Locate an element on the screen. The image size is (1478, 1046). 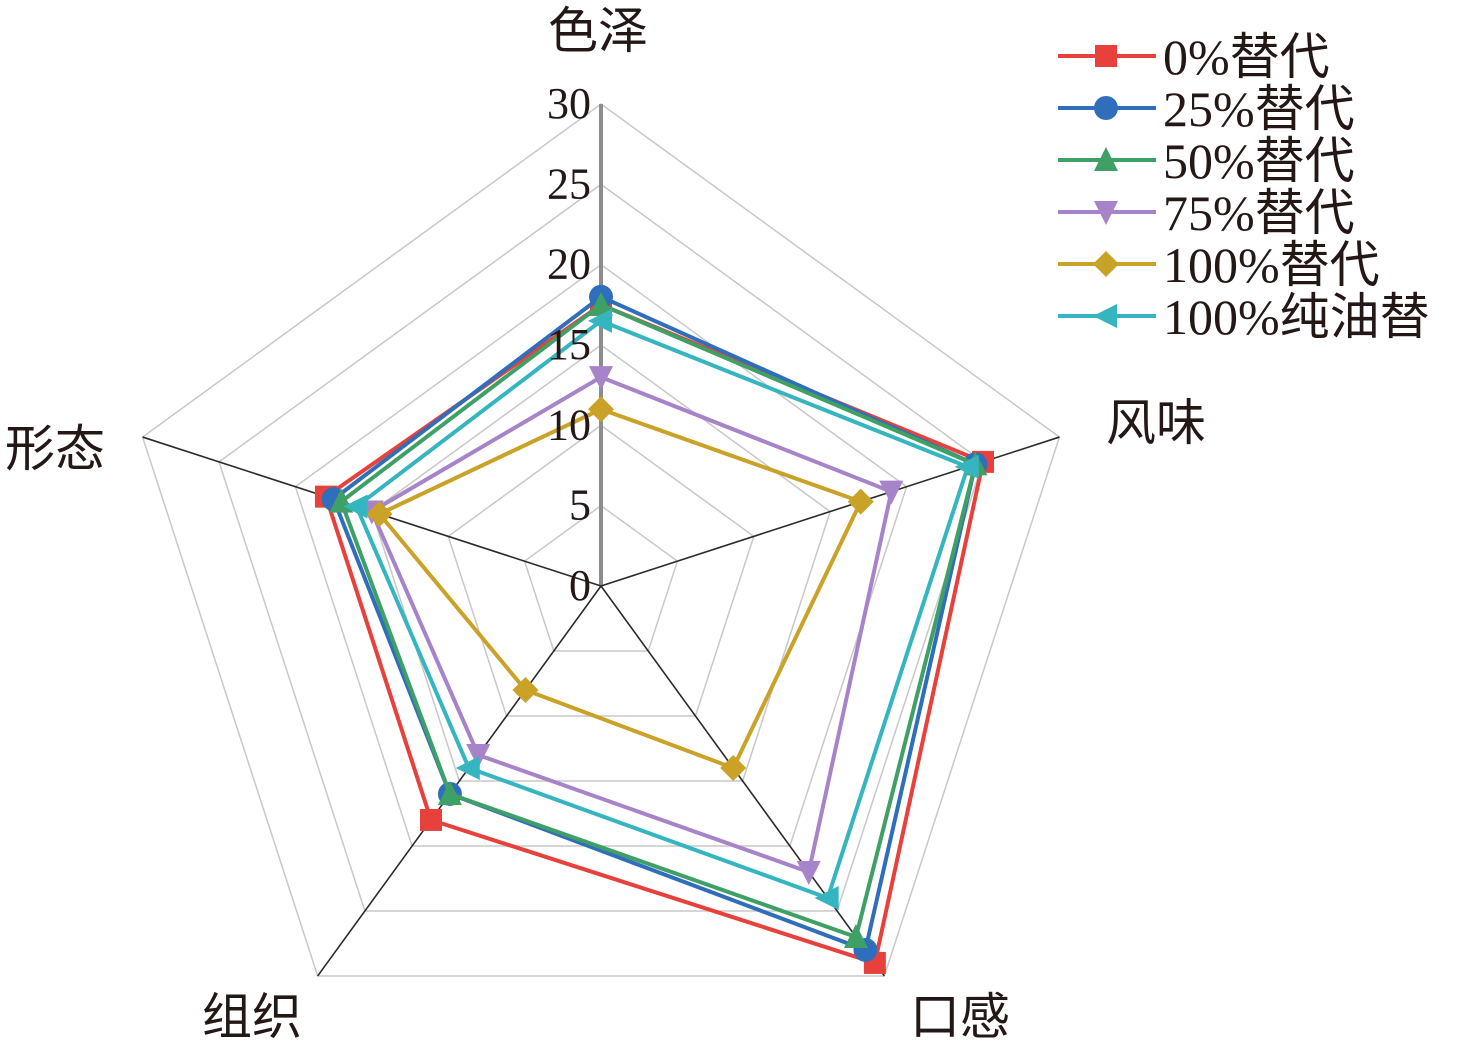
legend-item: 0%替代 is located at coordinates (1194, 57).